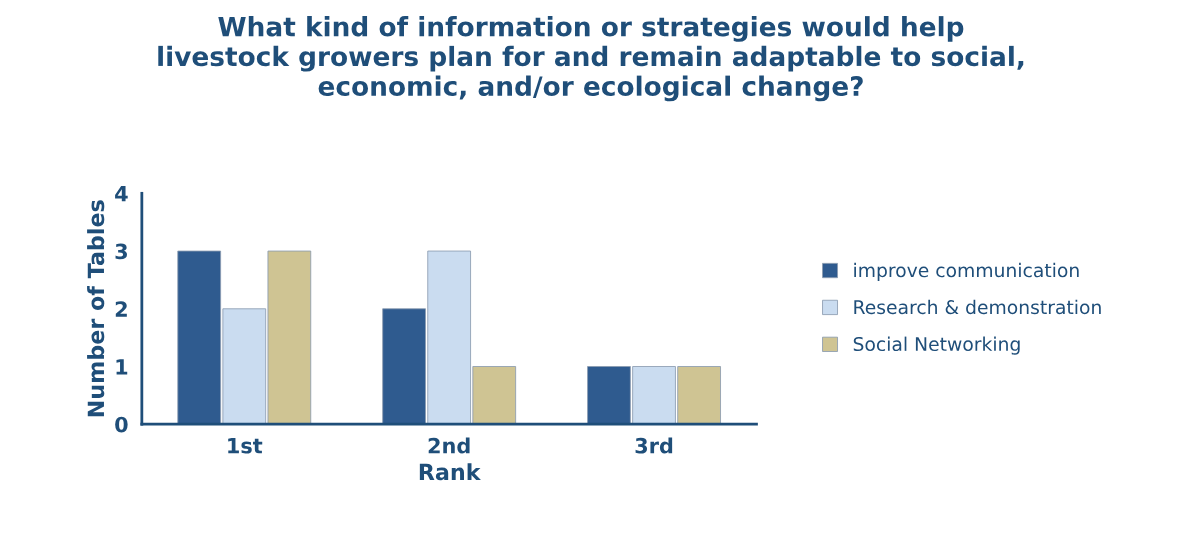 The height and width of the screenshot is (537, 1182). What do you see at coordinates (121, 424) in the screenshot?
I see `y-tick-label: 0` at bounding box center [121, 424].